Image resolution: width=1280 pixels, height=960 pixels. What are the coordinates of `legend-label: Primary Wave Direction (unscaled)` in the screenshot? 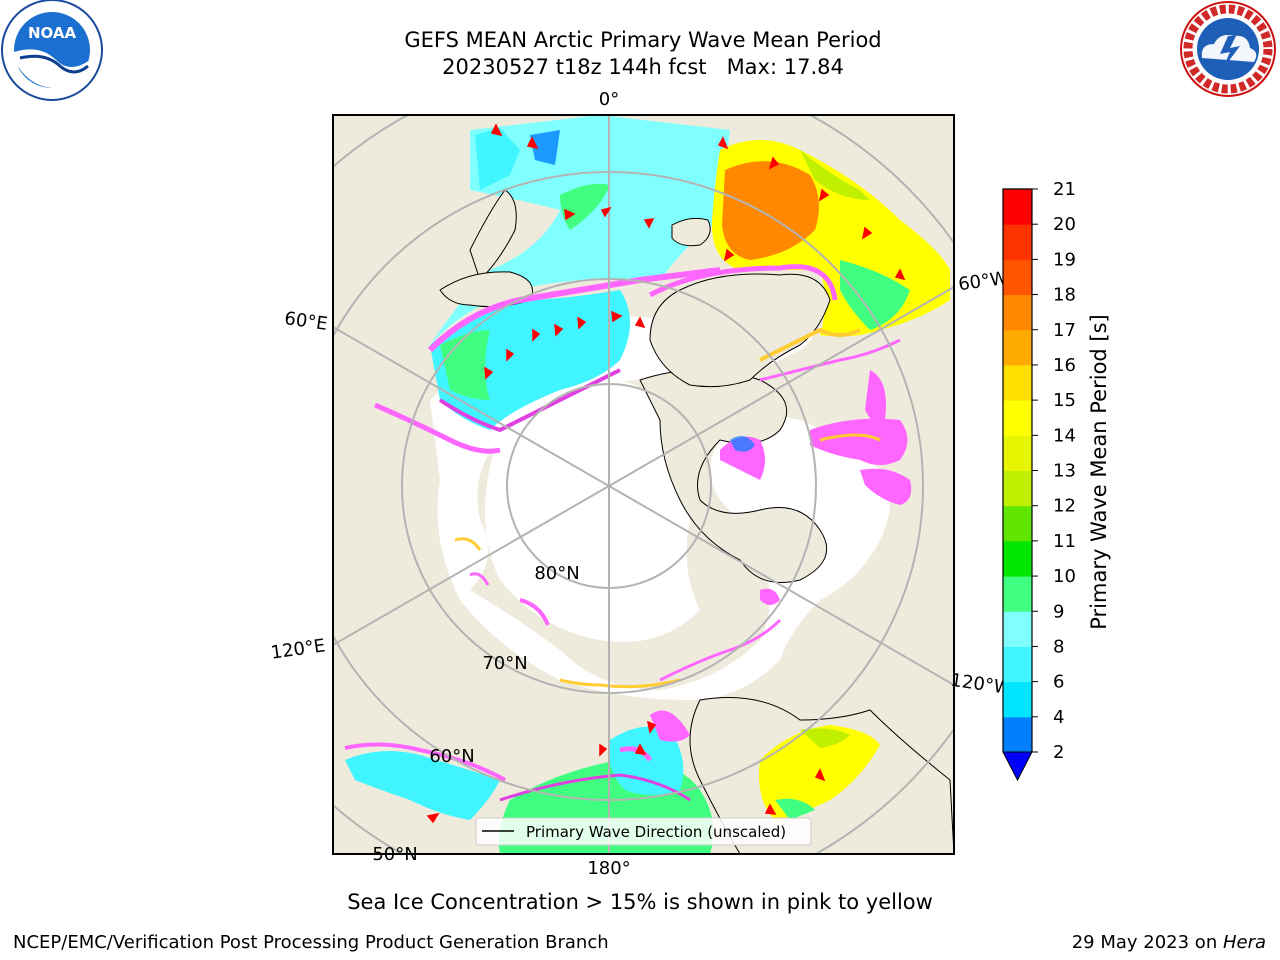 It's located at (656, 832).